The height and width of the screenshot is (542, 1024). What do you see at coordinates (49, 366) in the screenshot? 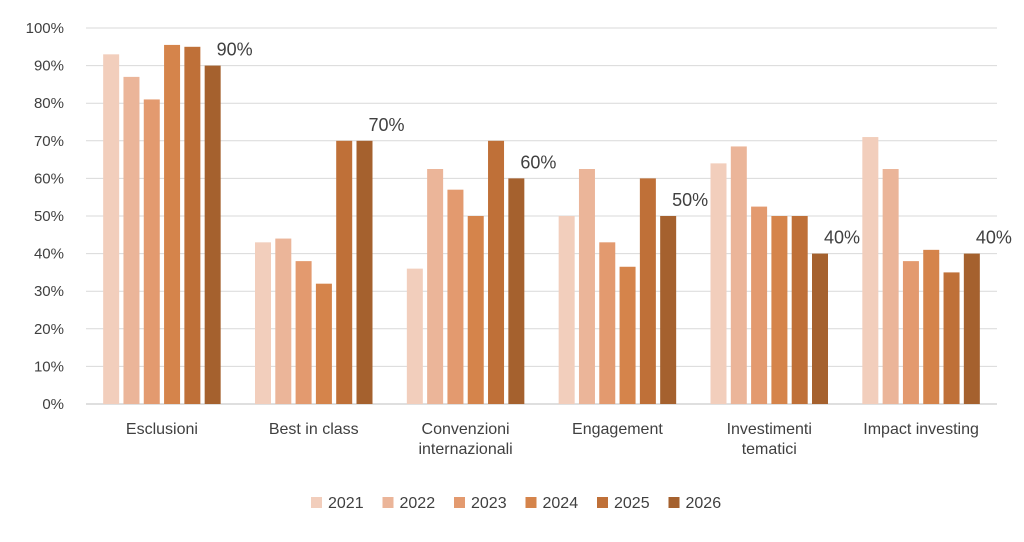
I see `y-tick-label: 10%` at bounding box center [49, 366].